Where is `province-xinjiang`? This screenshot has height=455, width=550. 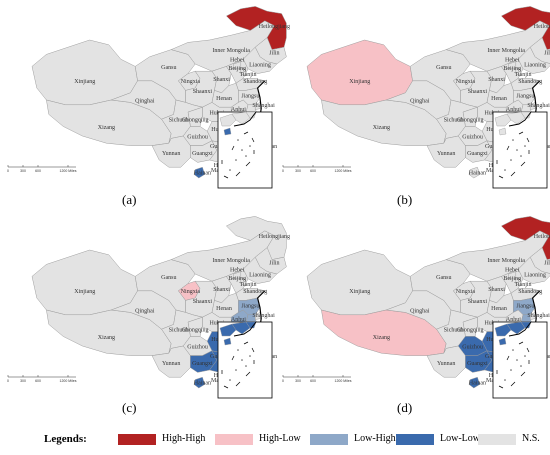 province-xinjiang is located at coordinates (84, 72).